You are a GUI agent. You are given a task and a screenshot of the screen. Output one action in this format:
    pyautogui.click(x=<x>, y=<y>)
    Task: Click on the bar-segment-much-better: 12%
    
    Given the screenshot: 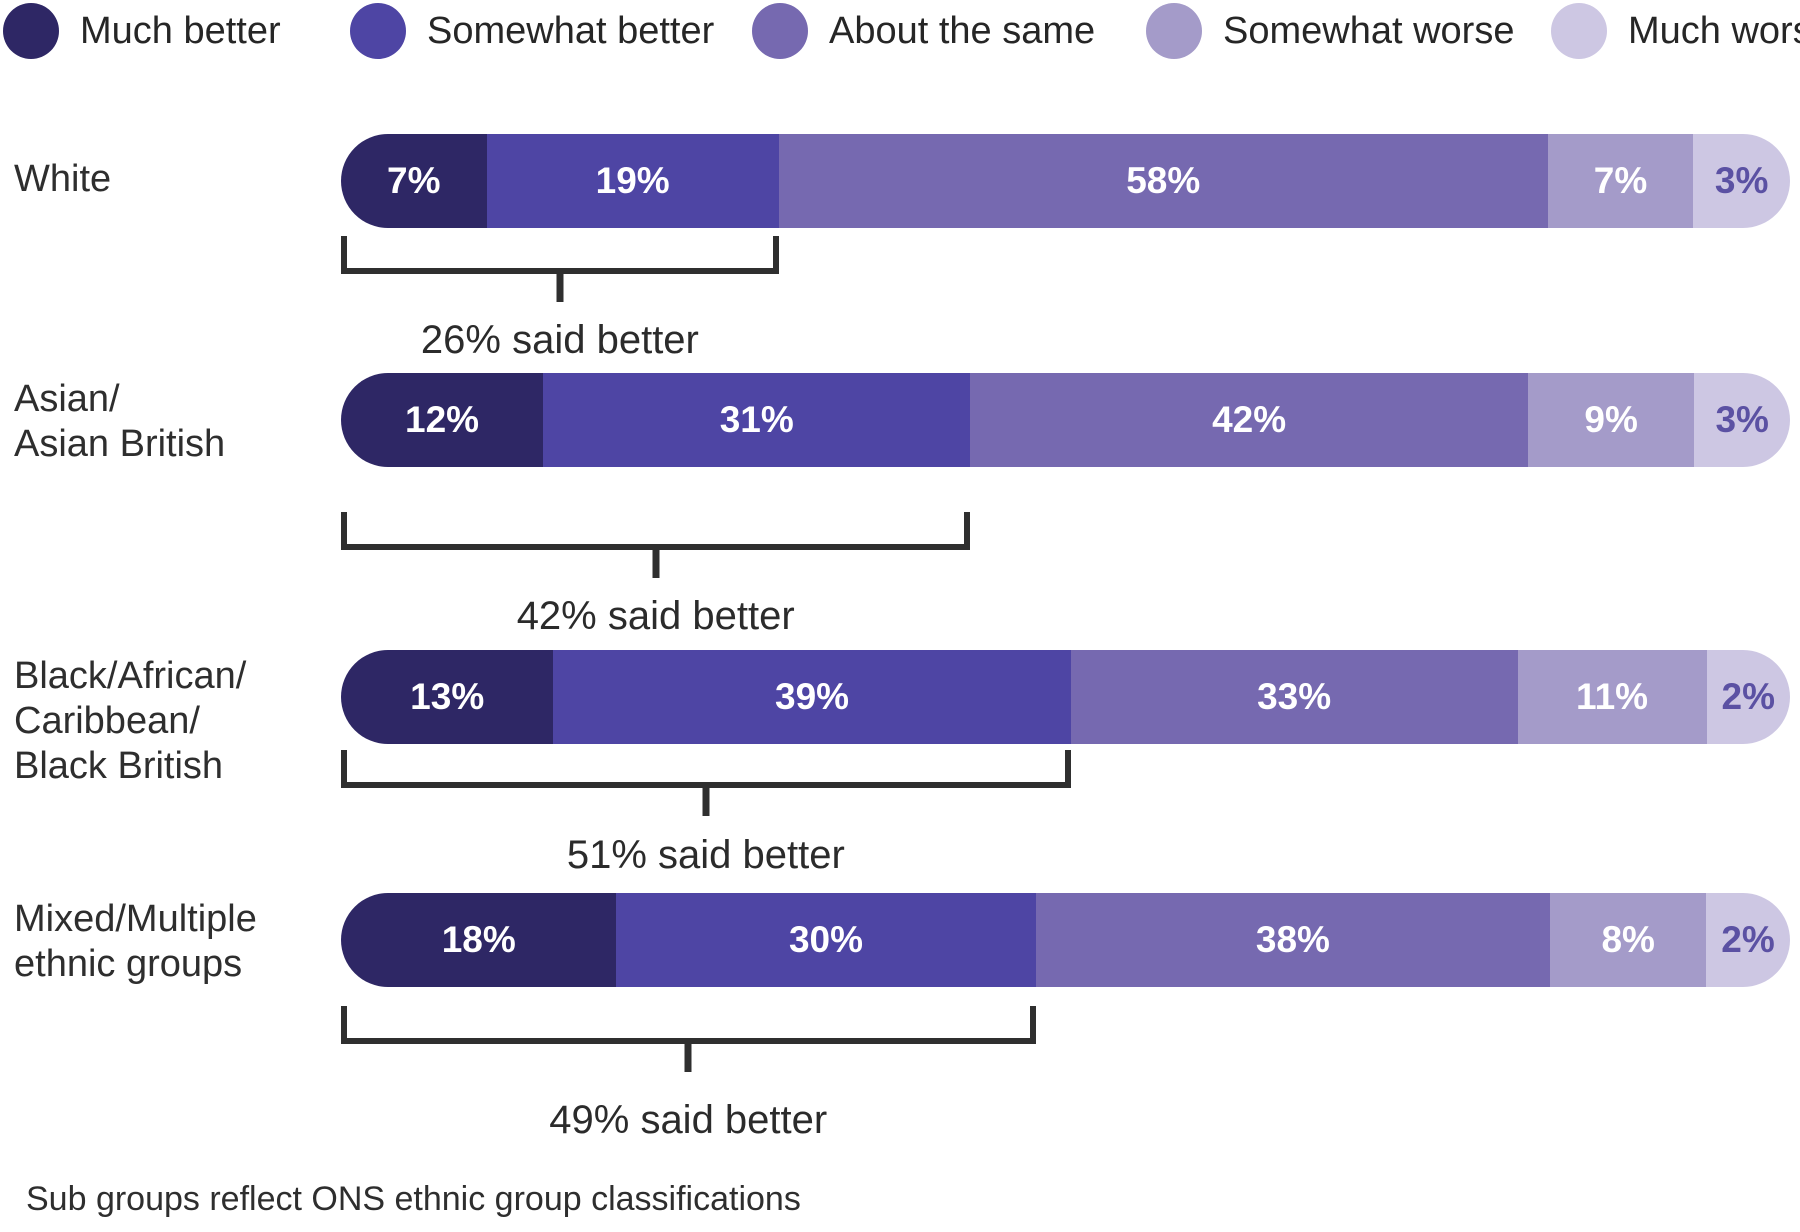 What is the action you would take?
    pyautogui.click(x=442, y=420)
    